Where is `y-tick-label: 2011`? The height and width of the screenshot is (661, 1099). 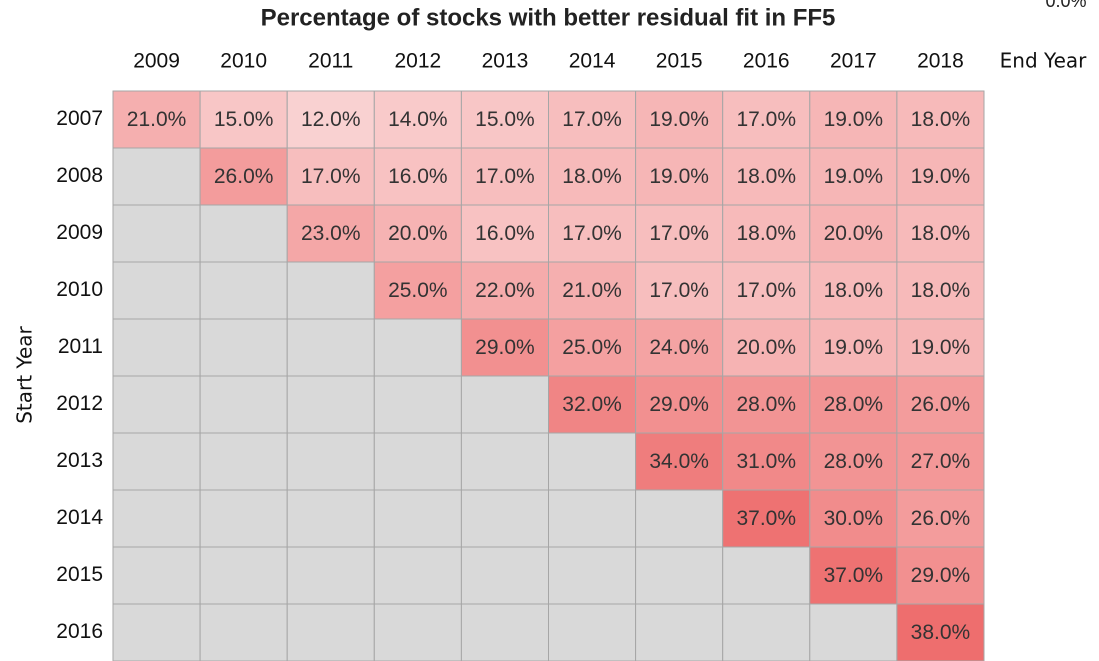
y-tick-label: 2011 is located at coordinates (80, 346).